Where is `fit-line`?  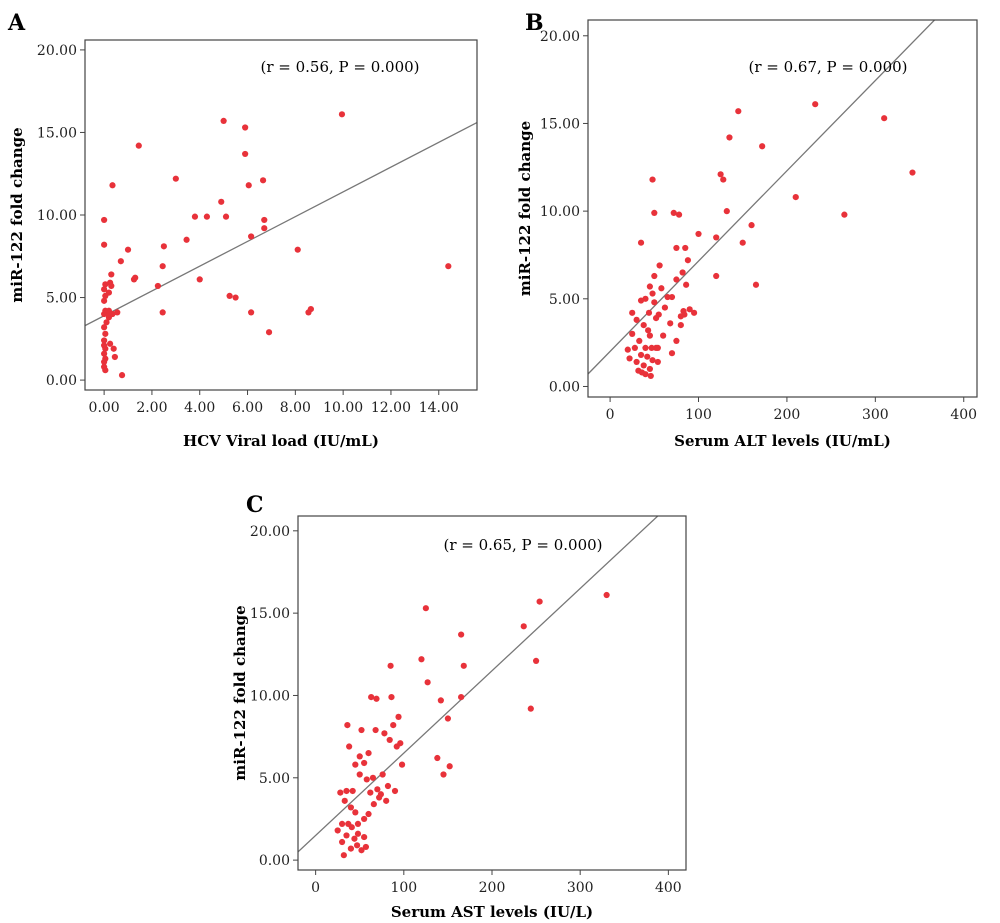 fit-line is located at coordinates (281, 224).